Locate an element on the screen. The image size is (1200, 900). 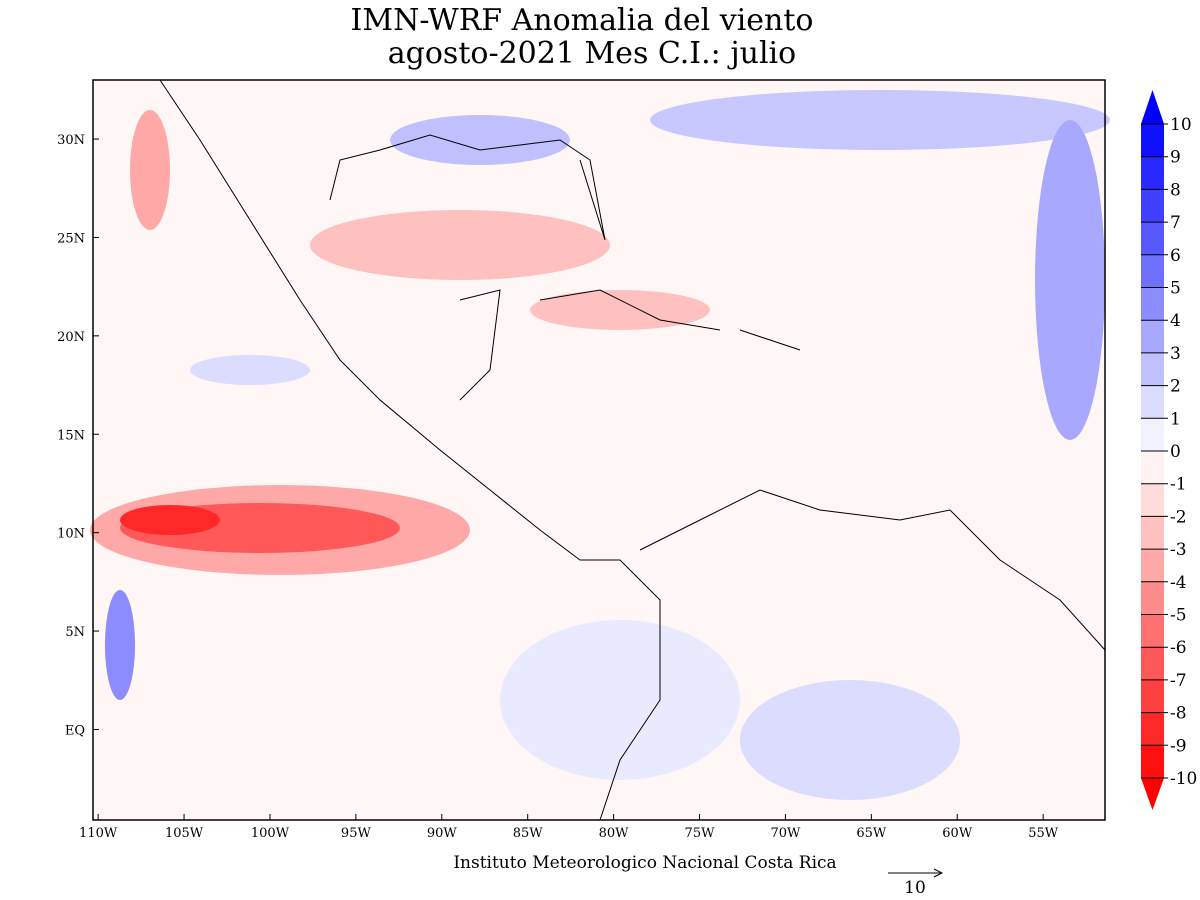
title: IMN-WRF Anomalia del viento is located at coordinates (582, 20).